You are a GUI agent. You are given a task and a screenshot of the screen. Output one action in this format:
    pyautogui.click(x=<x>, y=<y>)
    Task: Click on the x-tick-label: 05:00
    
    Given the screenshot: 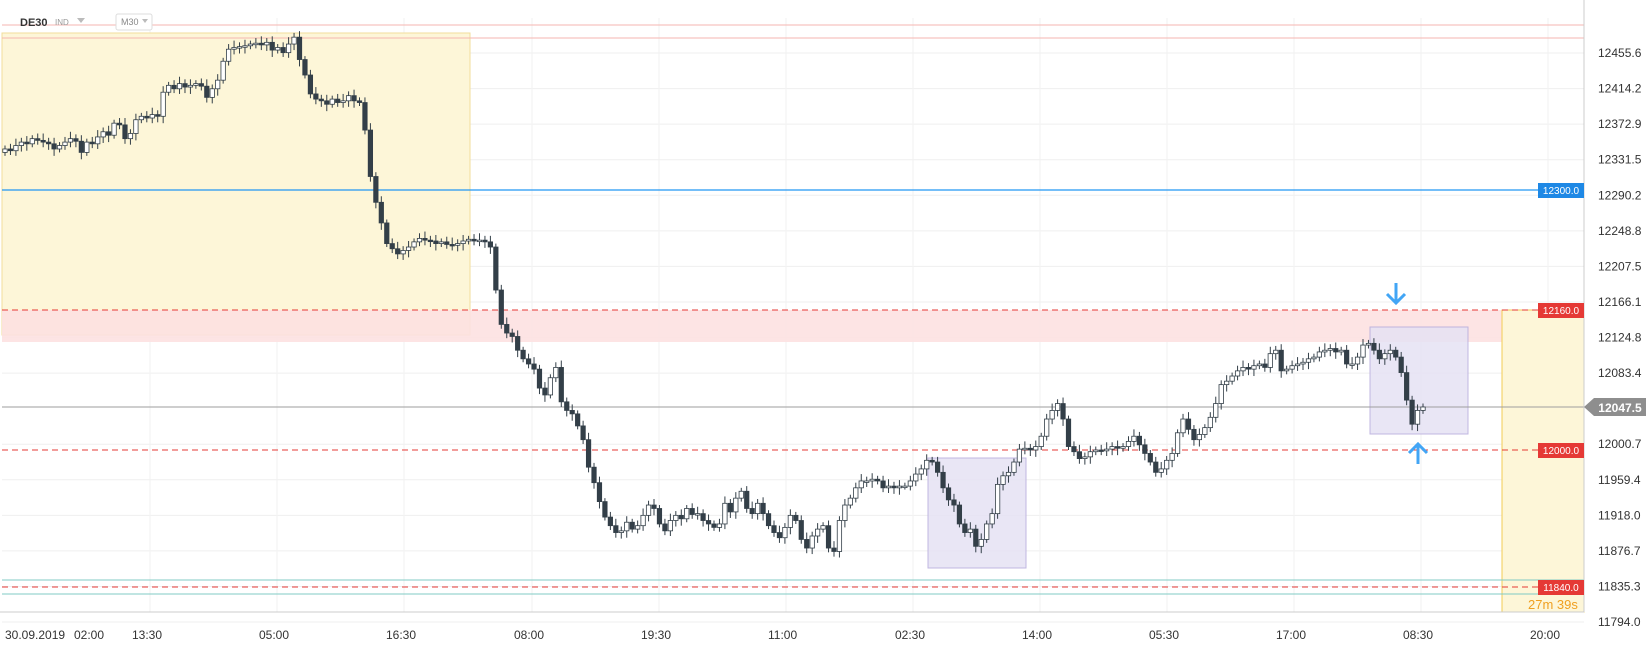 What is the action you would take?
    pyautogui.click(x=274, y=635)
    